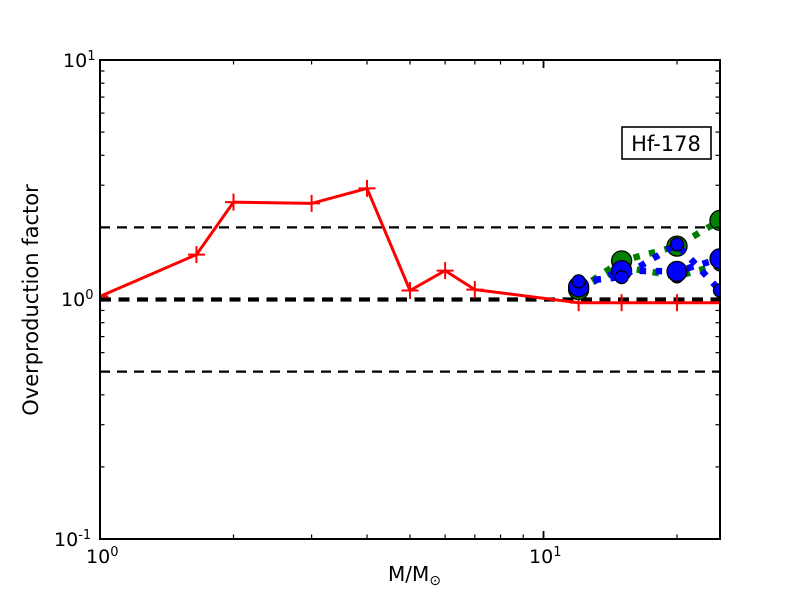  I want to click on legend-box: Hf-178, so click(666, 143).